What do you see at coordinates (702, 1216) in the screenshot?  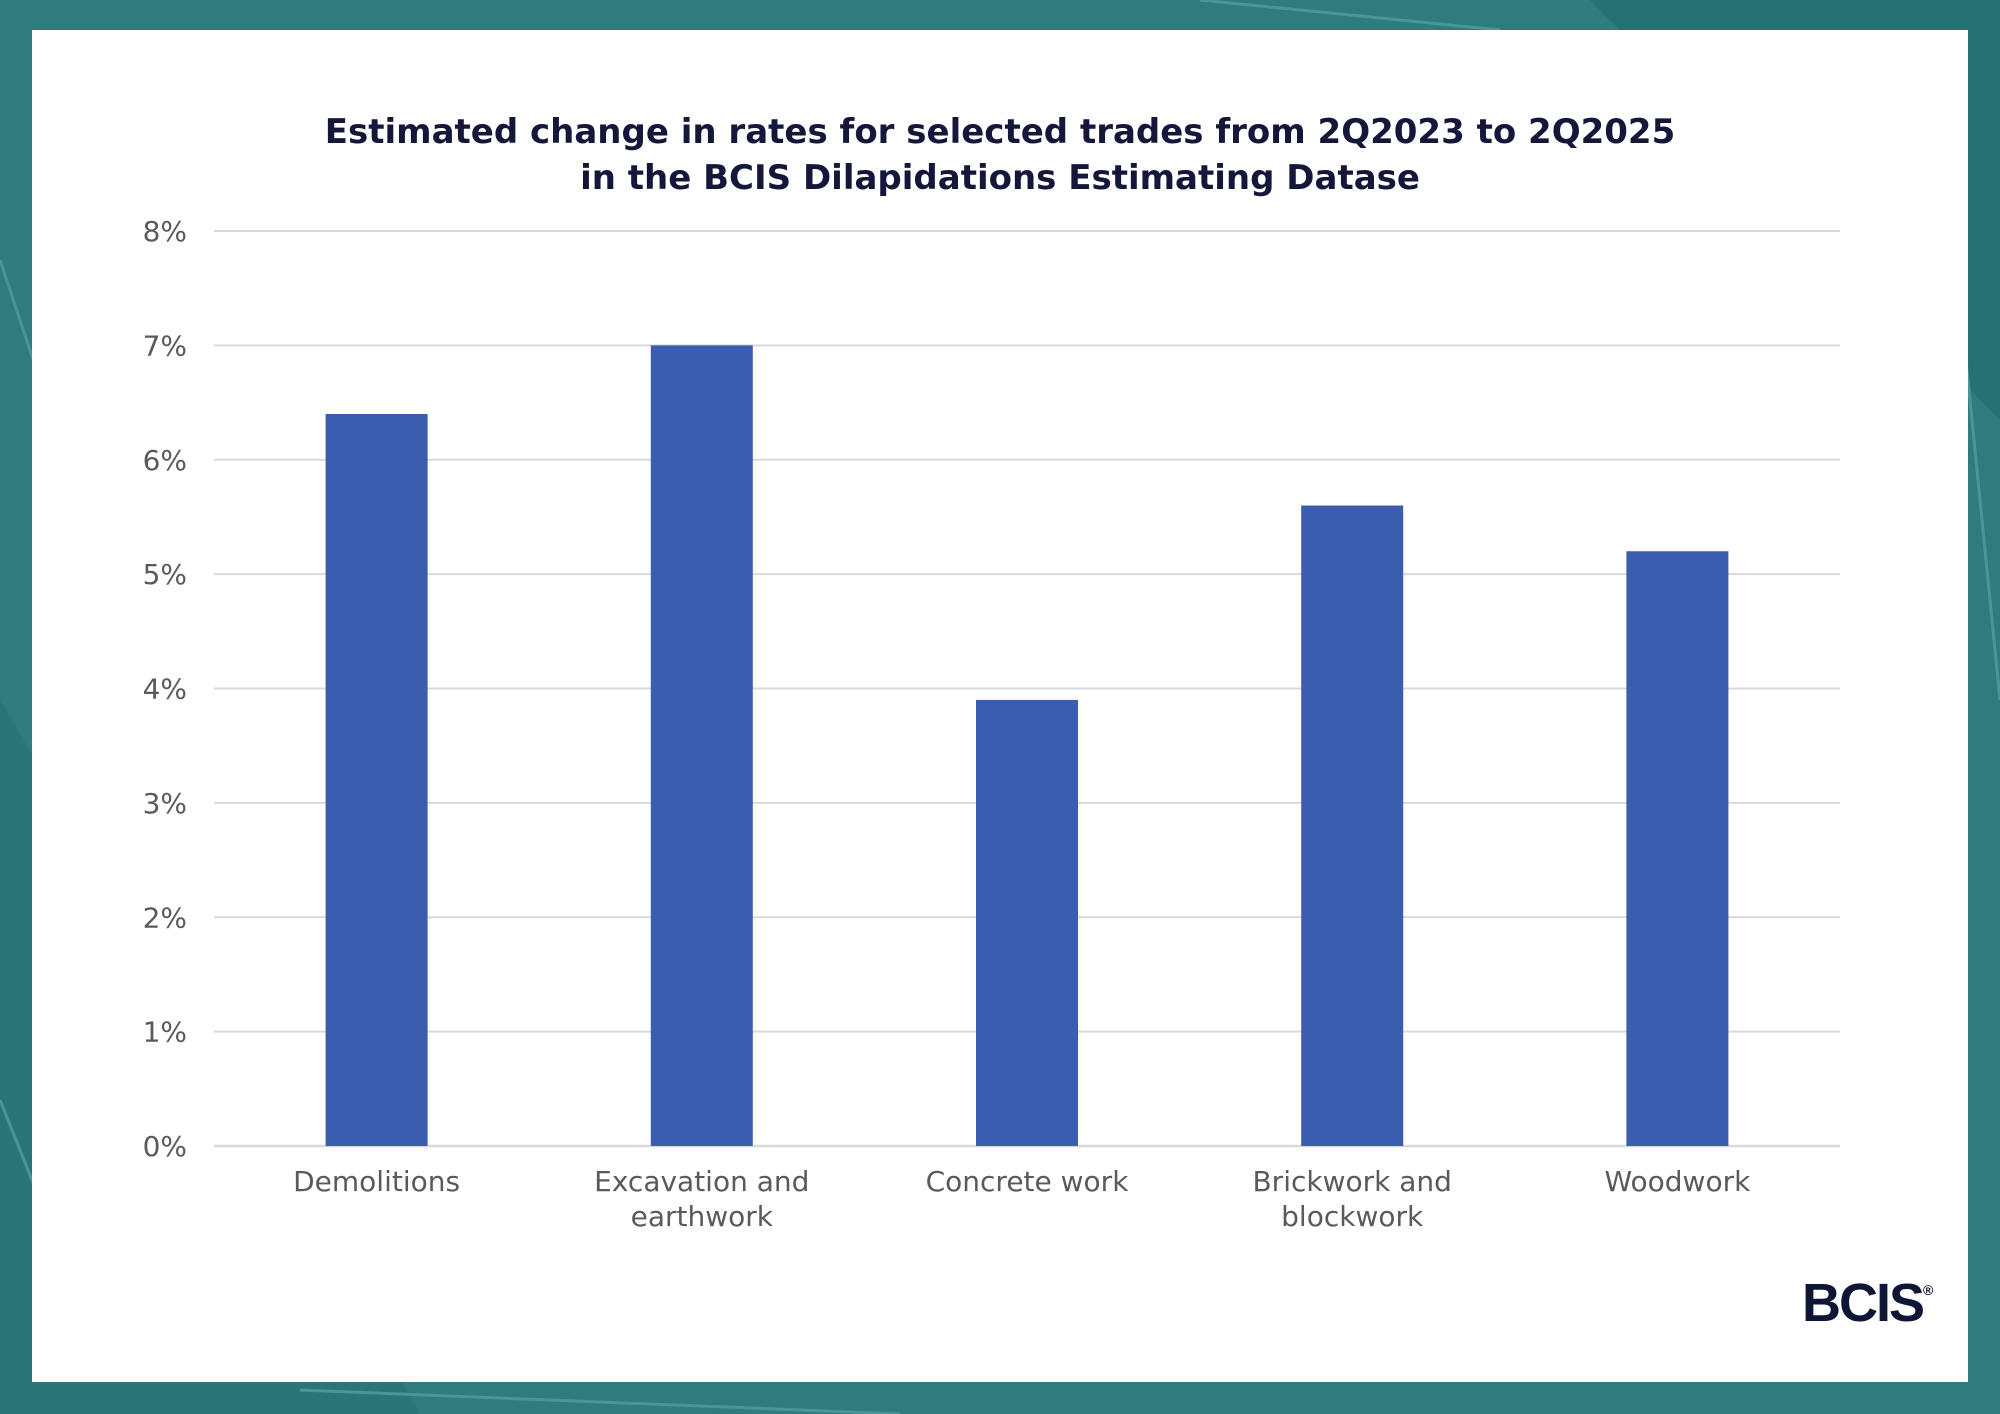 I see `x-tick-label-line: earthwork` at bounding box center [702, 1216].